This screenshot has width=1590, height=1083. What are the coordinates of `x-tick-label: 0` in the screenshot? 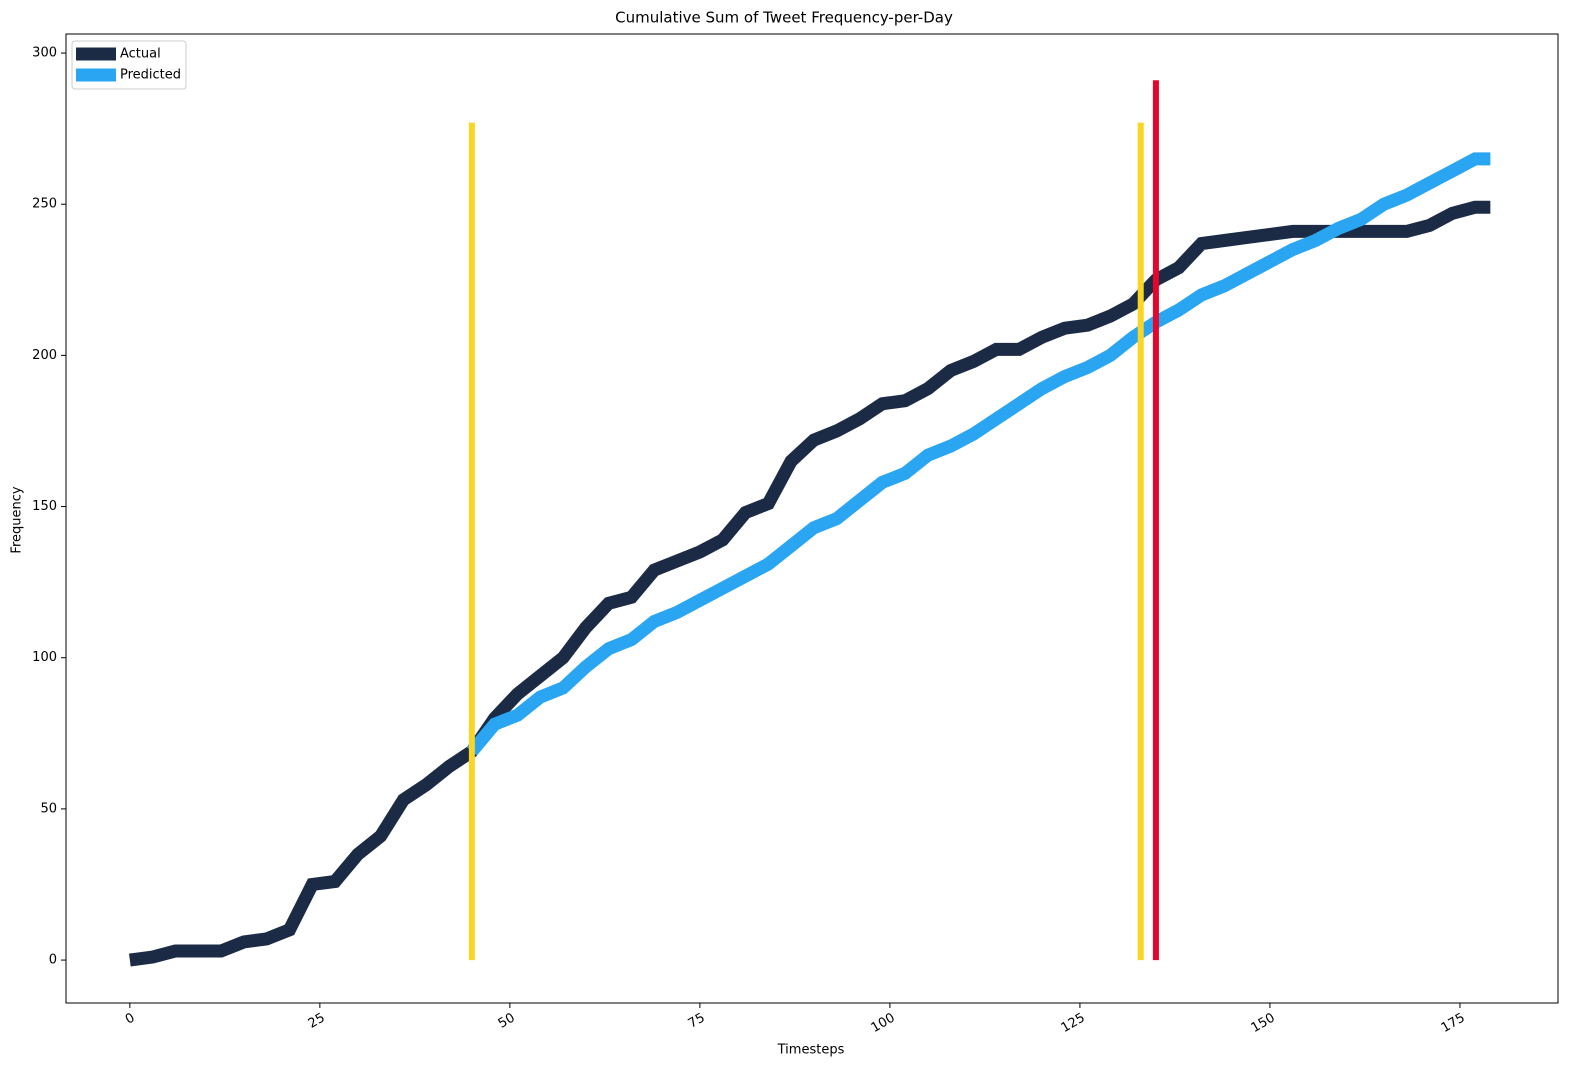 It's located at (130, 1019).